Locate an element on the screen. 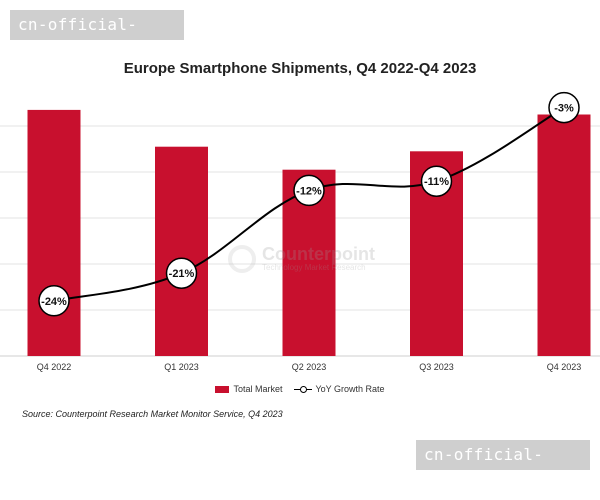 The width and height of the screenshot is (600, 500). x-tick-label-3: Q3 2023 is located at coordinates (436, 367).